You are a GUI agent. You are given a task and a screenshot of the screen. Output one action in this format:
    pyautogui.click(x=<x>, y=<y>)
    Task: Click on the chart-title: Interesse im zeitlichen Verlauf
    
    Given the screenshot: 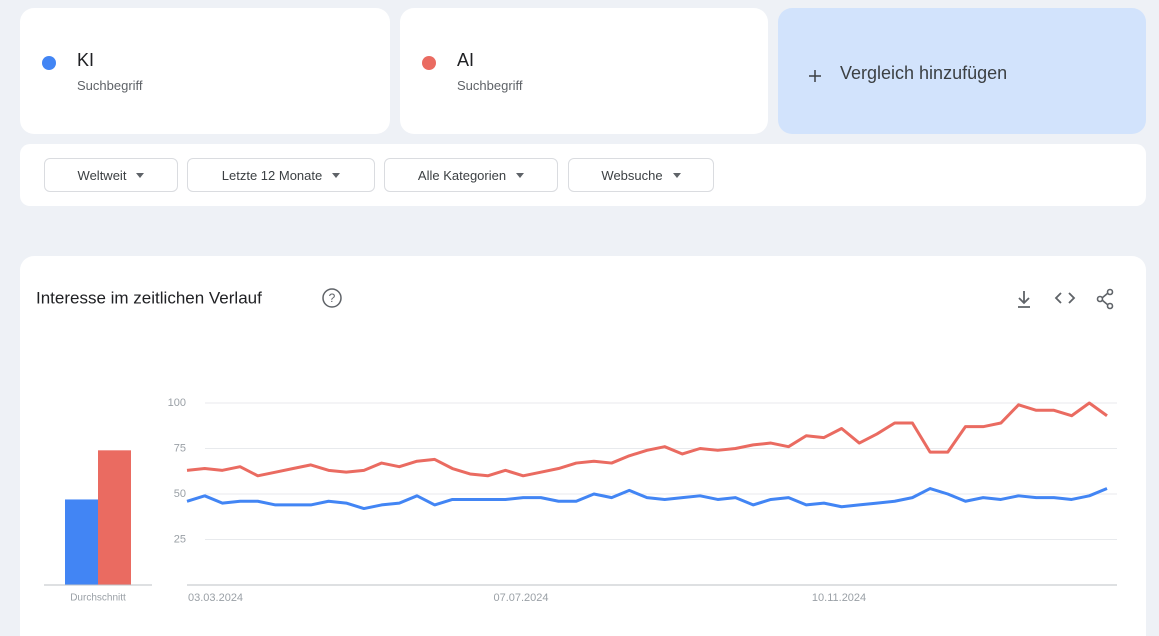 What is the action you would take?
    pyautogui.click(x=149, y=297)
    